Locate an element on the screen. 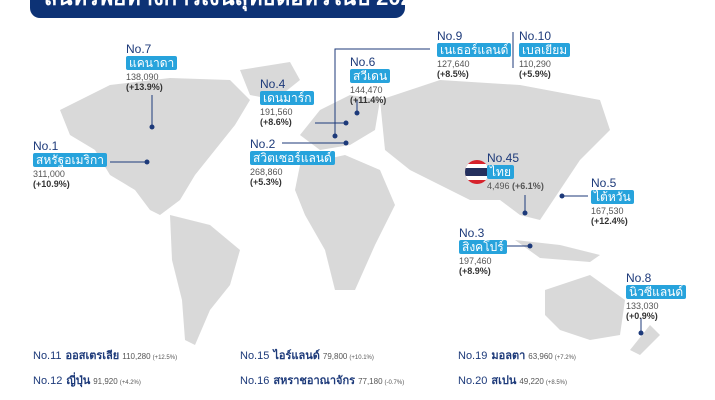 Image resolution: width=715 pixels, height=400 pixels. marker-usa: No.1 สหรัฐอเมริกา 311,000 (+10.9%) is located at coordinates (70, 164).